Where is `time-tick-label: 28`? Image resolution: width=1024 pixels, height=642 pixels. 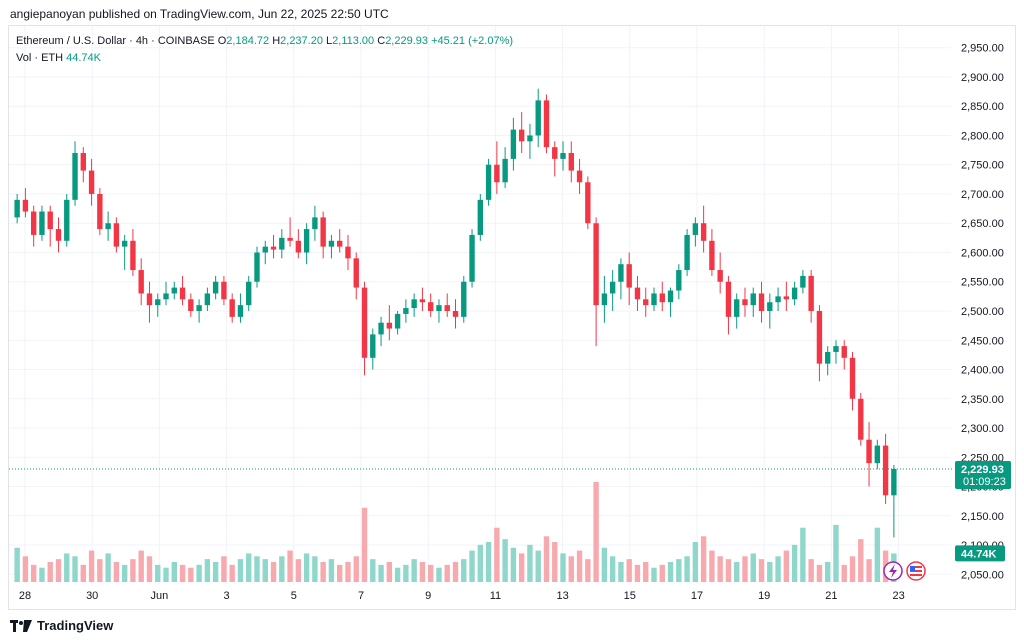
time-tick-label: 28 is located at coordinates (25, 596).